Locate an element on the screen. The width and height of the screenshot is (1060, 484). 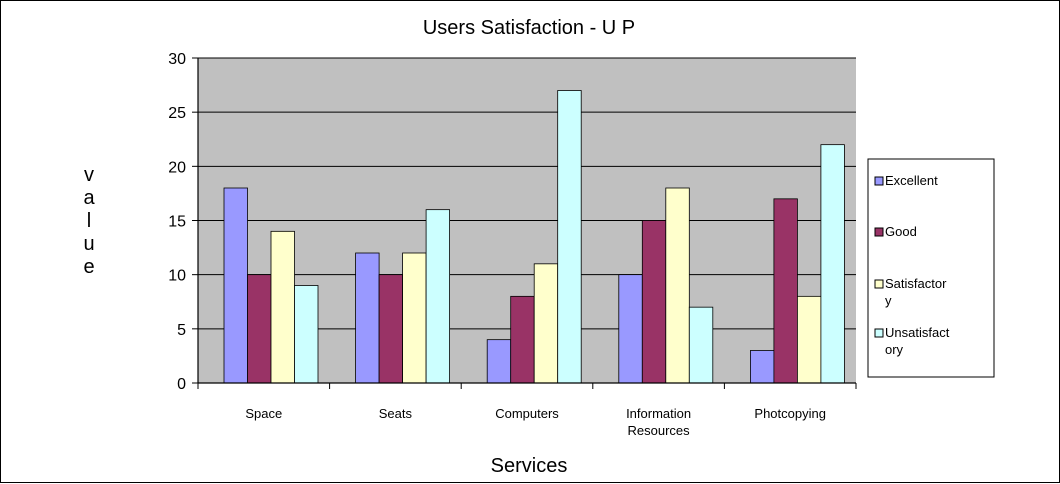
x-tick-label-line: Resources is located at coordinates (659, 430).